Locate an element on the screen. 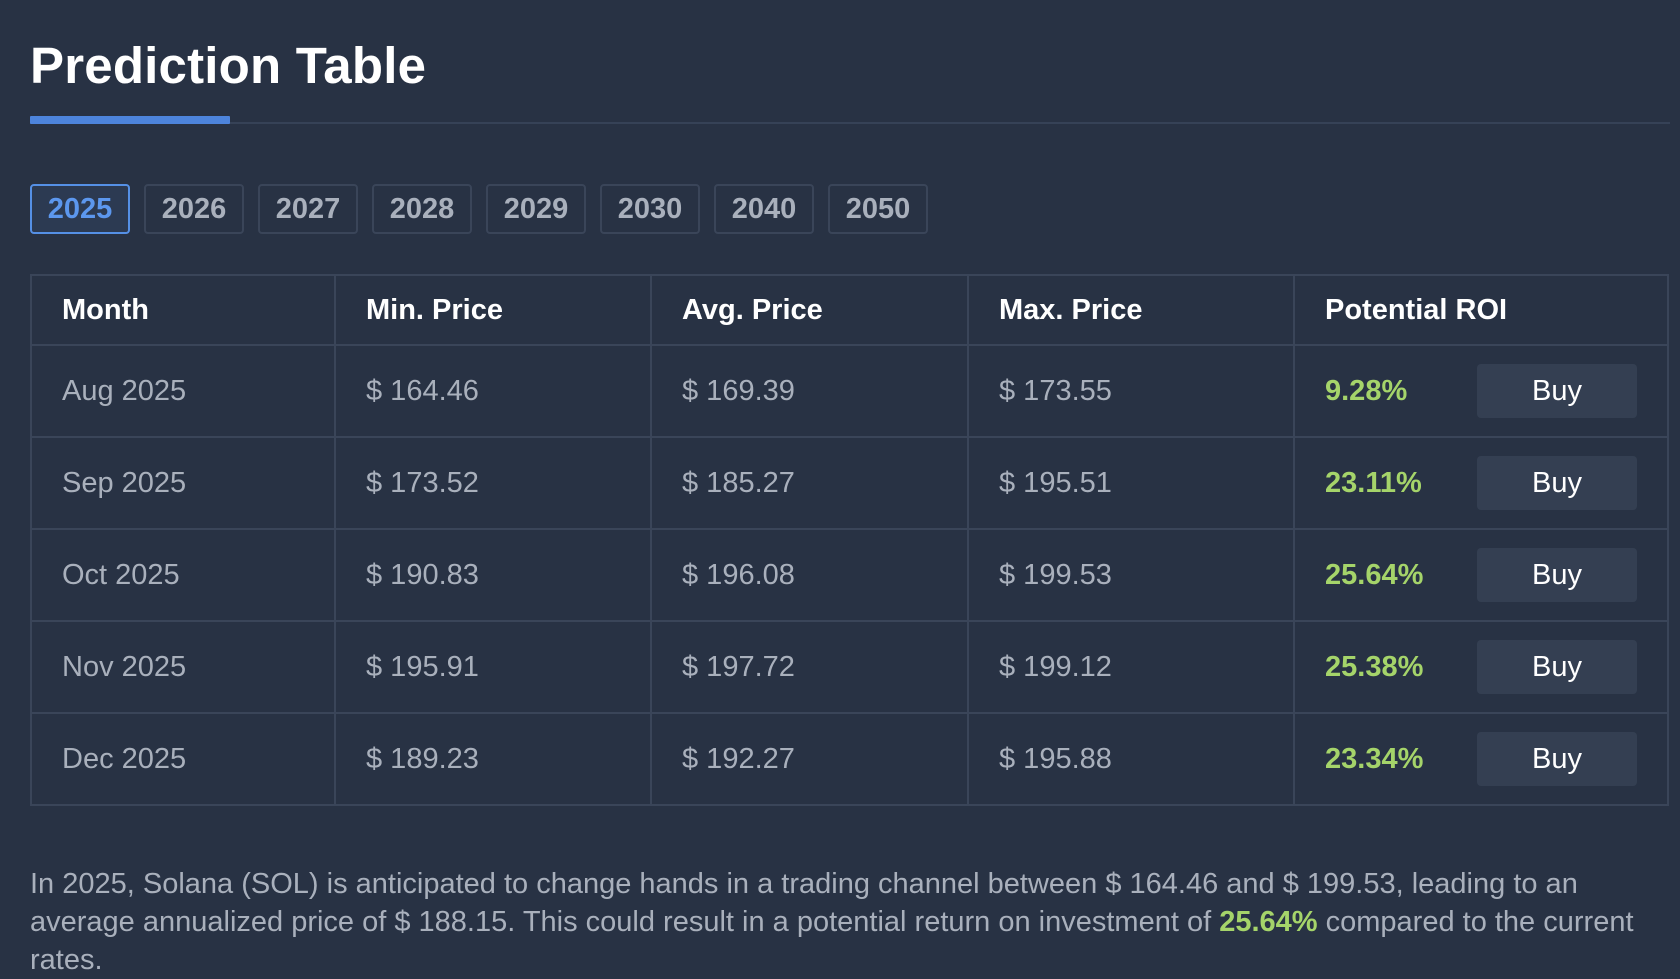 This screenshot has height=979, width=1680. column-header-min-price: Min. Price is located at coordinates (493, 310).